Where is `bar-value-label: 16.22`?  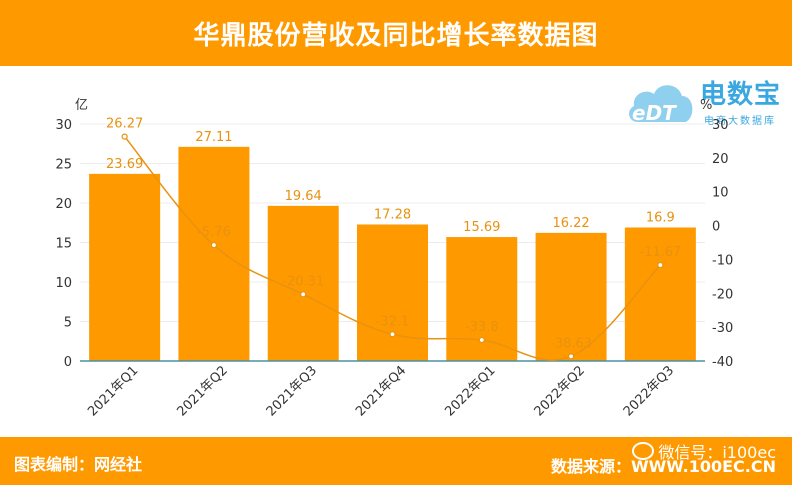 bar-value-label: 16.22 is located at coordinates (570, 223).